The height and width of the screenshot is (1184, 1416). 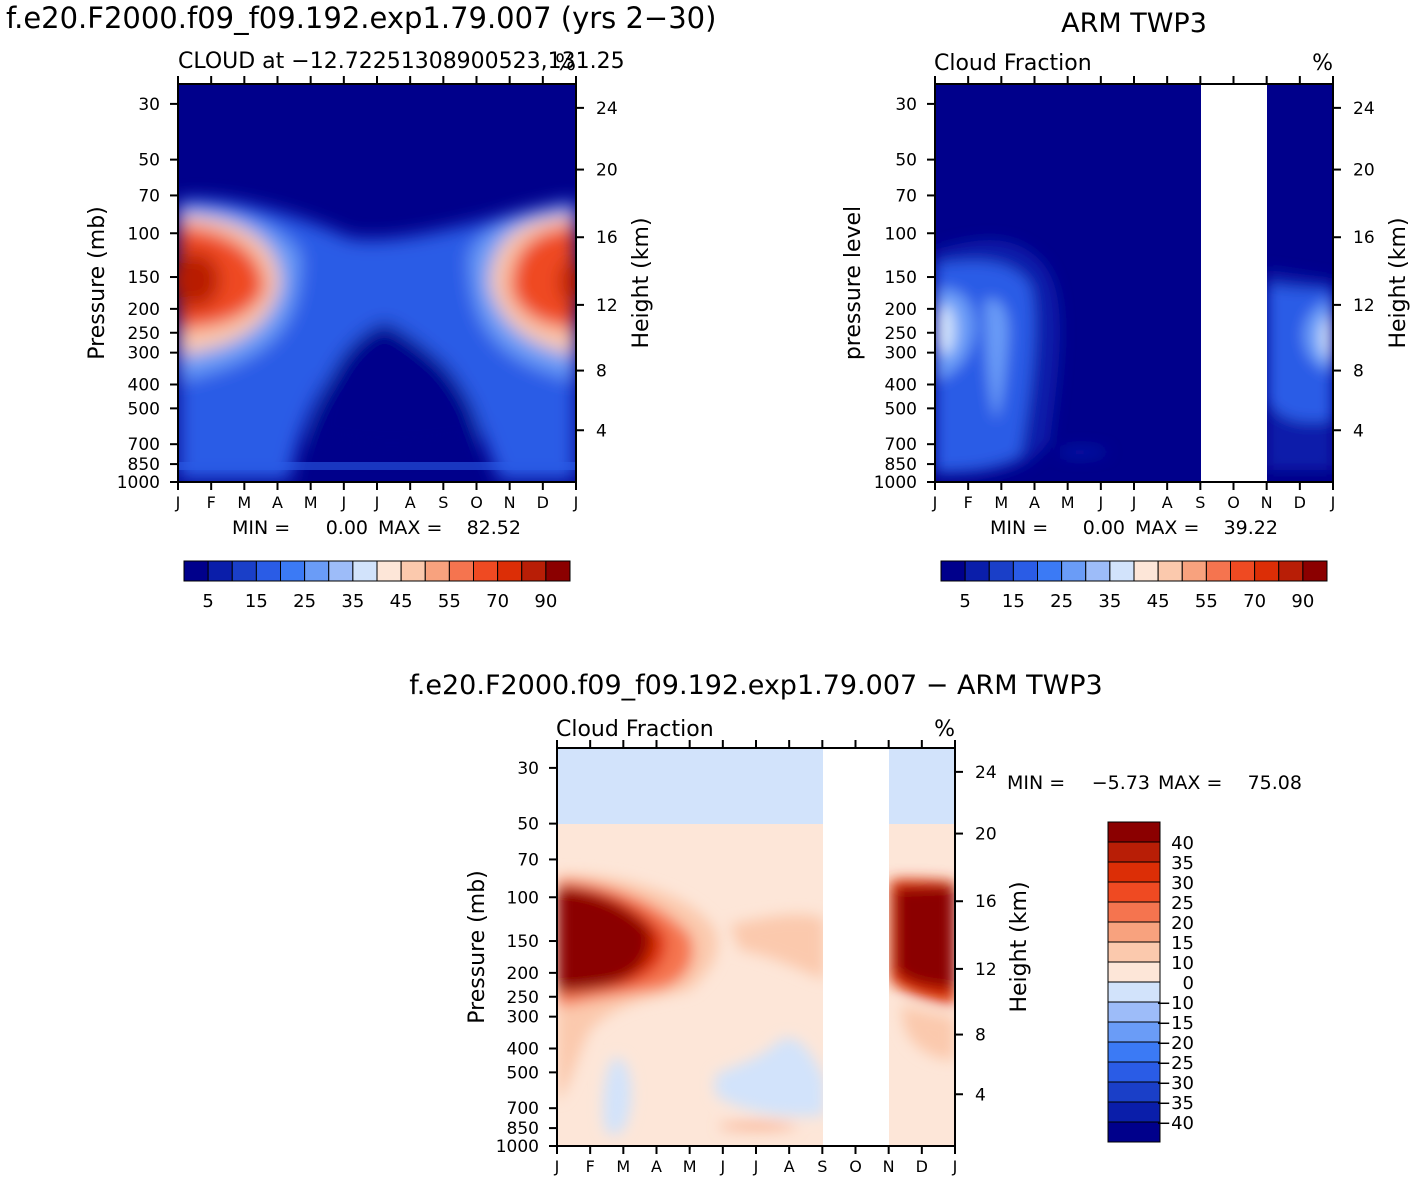 What do you see at coordinates (523, 1018) in the screenshot?
I see `pressure-tick-label: 300` at bounding box center [523, 1018].